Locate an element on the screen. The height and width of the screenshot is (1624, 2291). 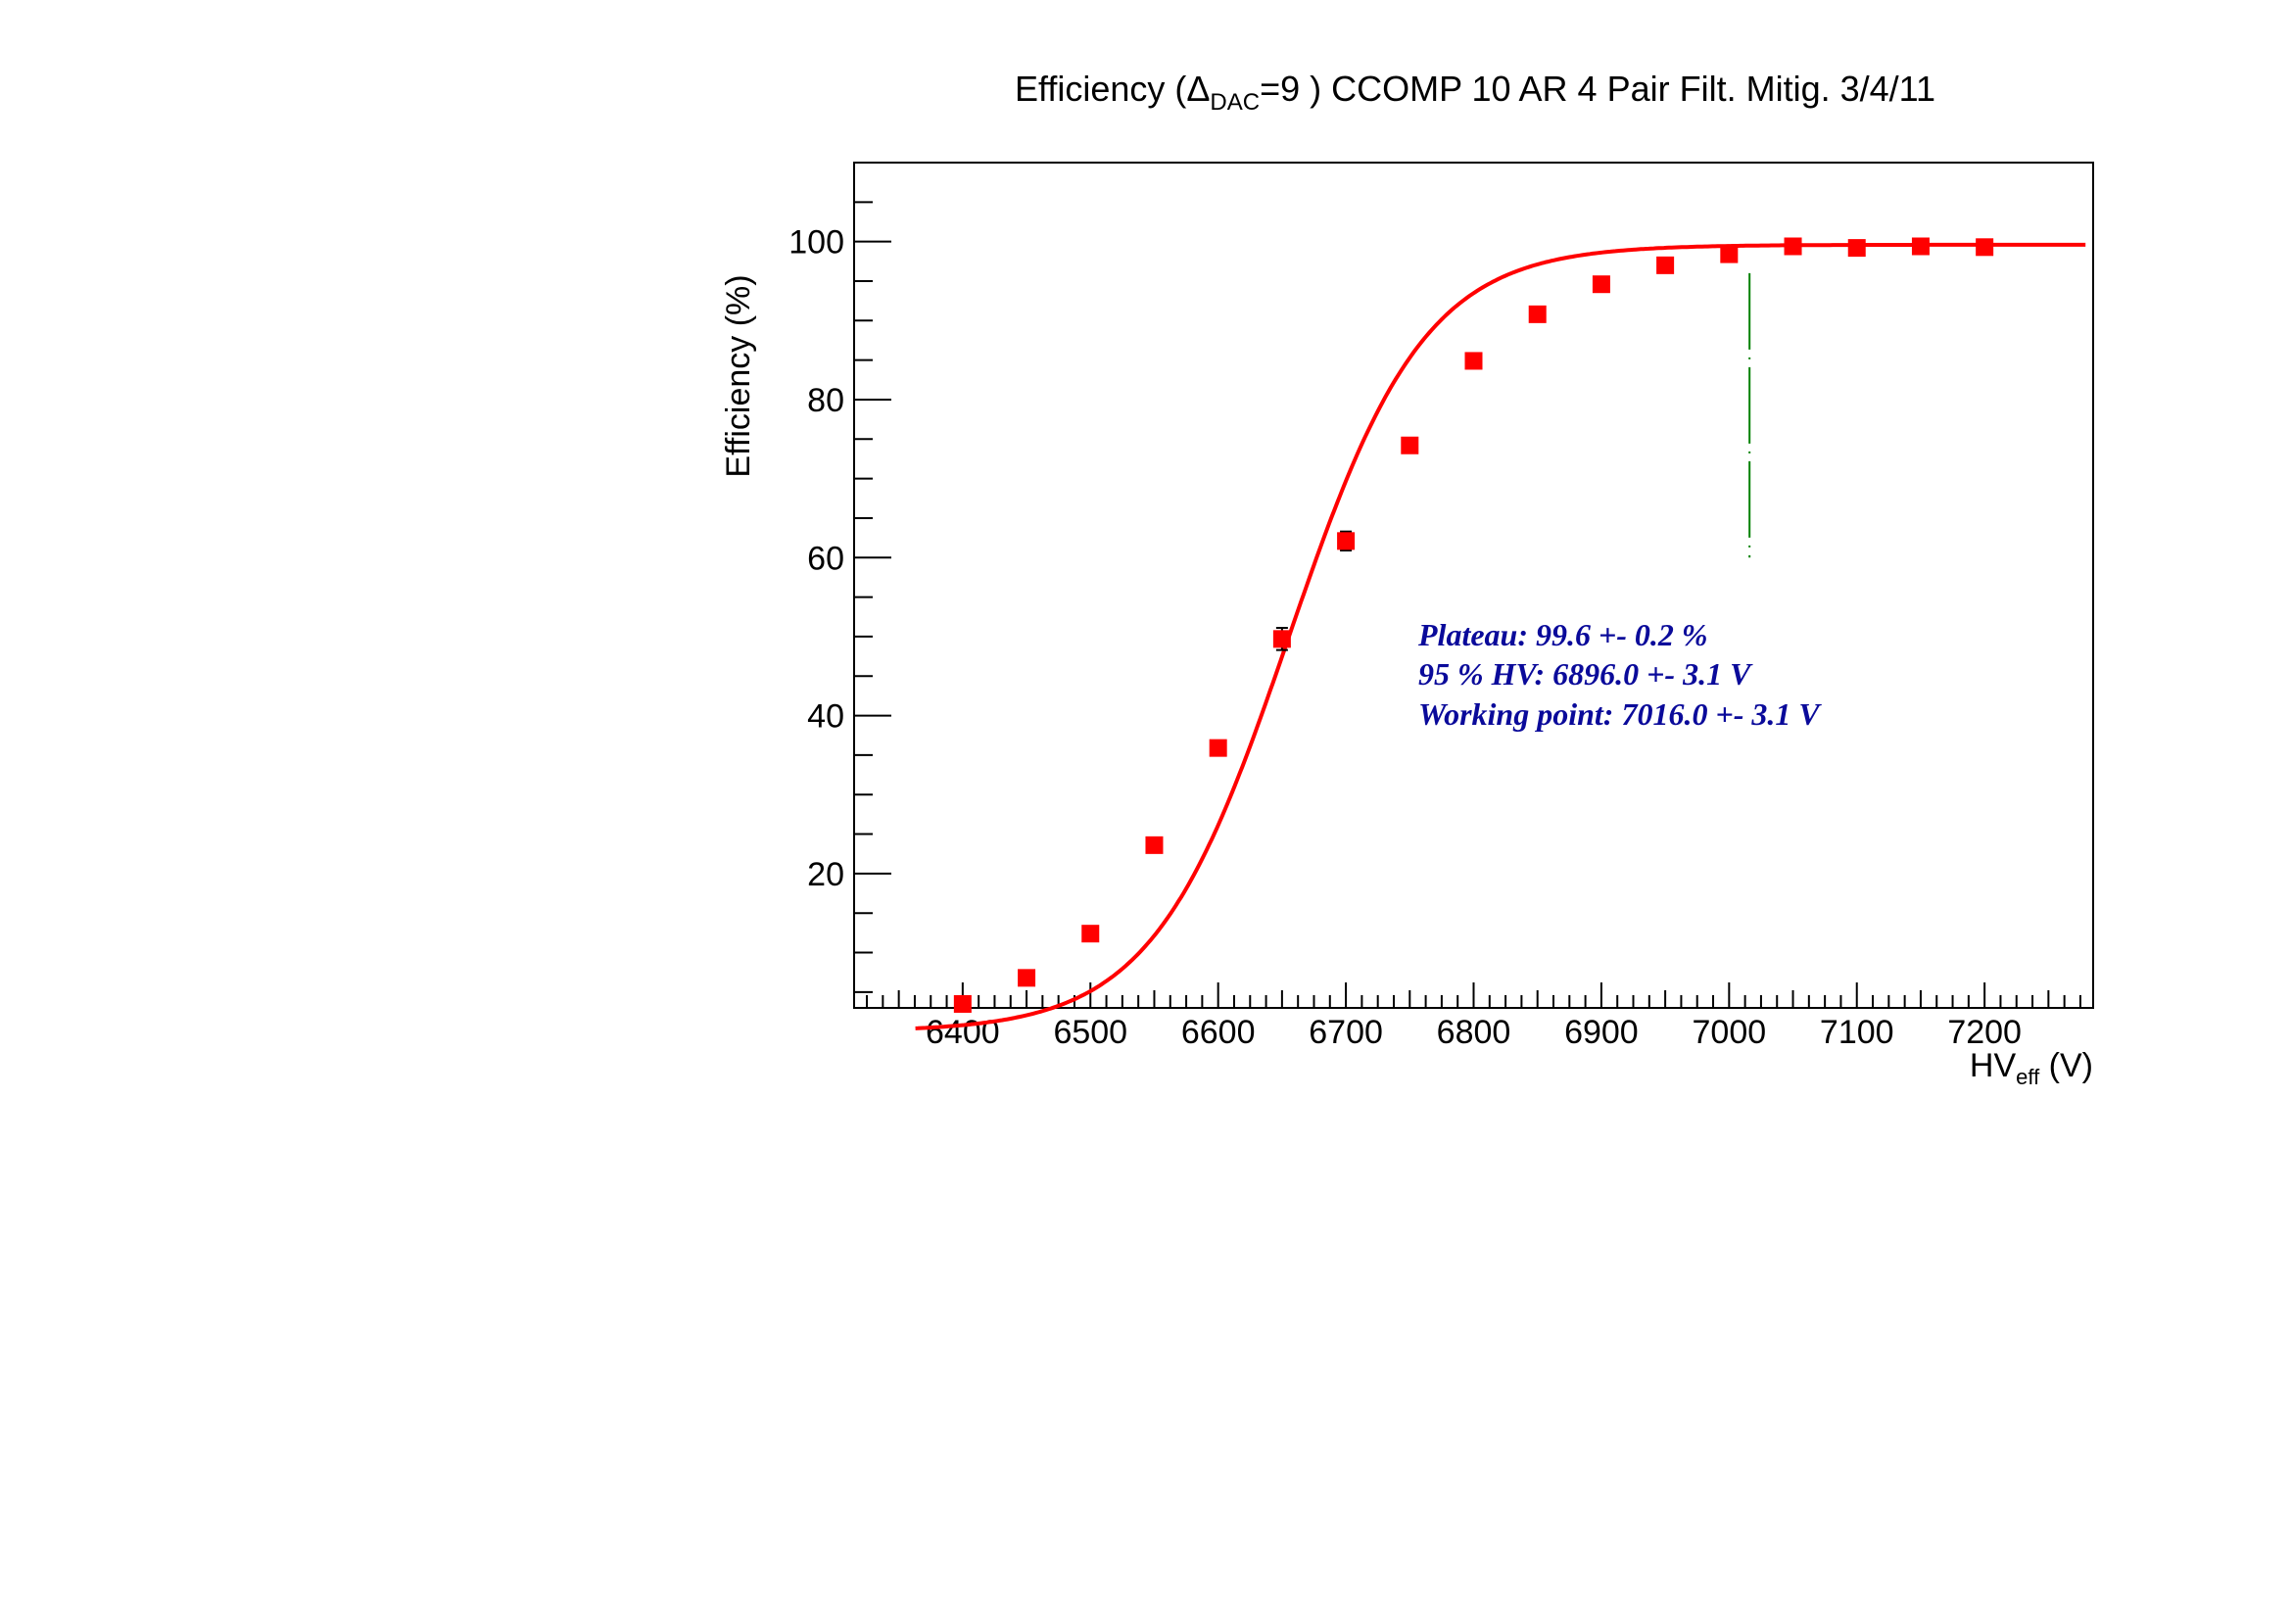
chart-title-delta: Δ is located at coordinates (1198, 89).